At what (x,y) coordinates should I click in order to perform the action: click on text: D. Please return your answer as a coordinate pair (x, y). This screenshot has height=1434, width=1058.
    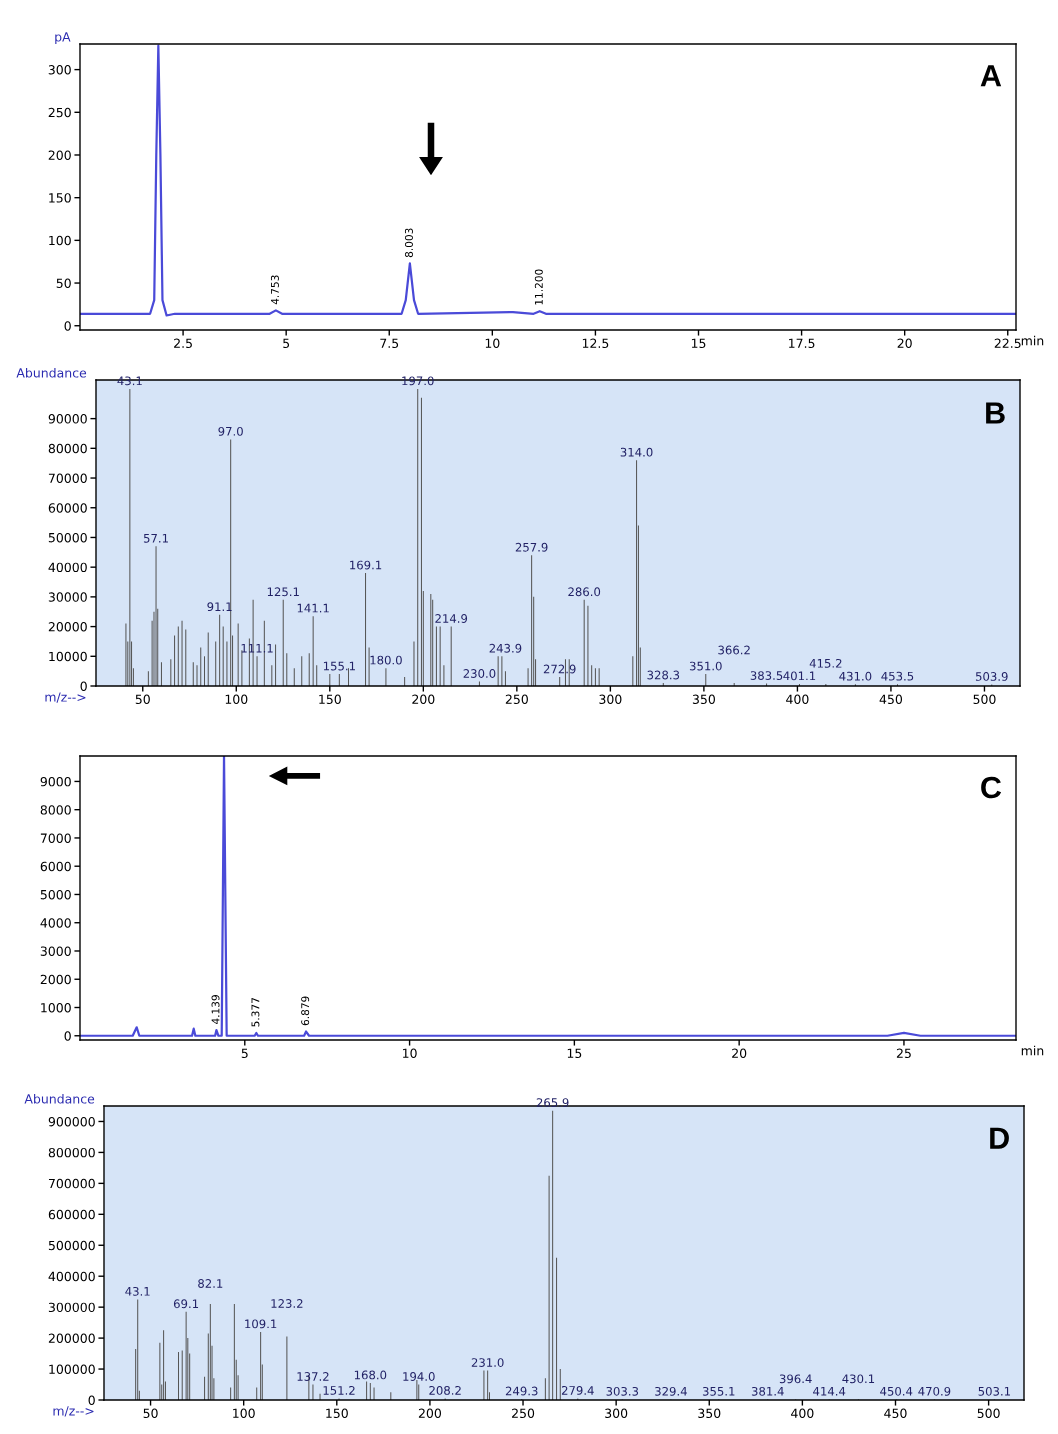
    Looking at the image, I should click on (999, 1138).